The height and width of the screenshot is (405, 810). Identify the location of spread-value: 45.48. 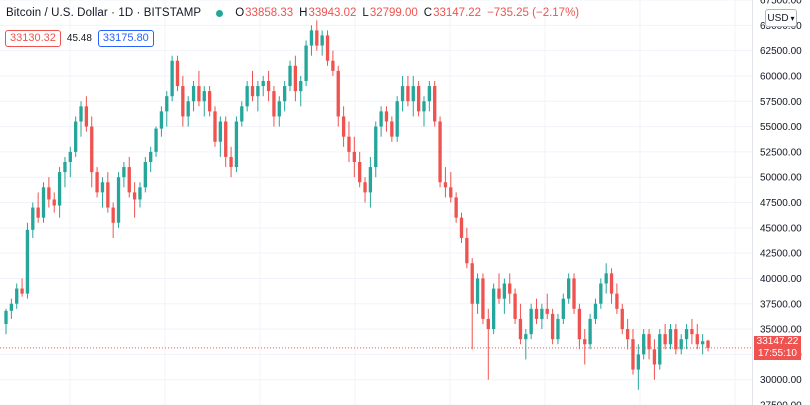
(79, 38).